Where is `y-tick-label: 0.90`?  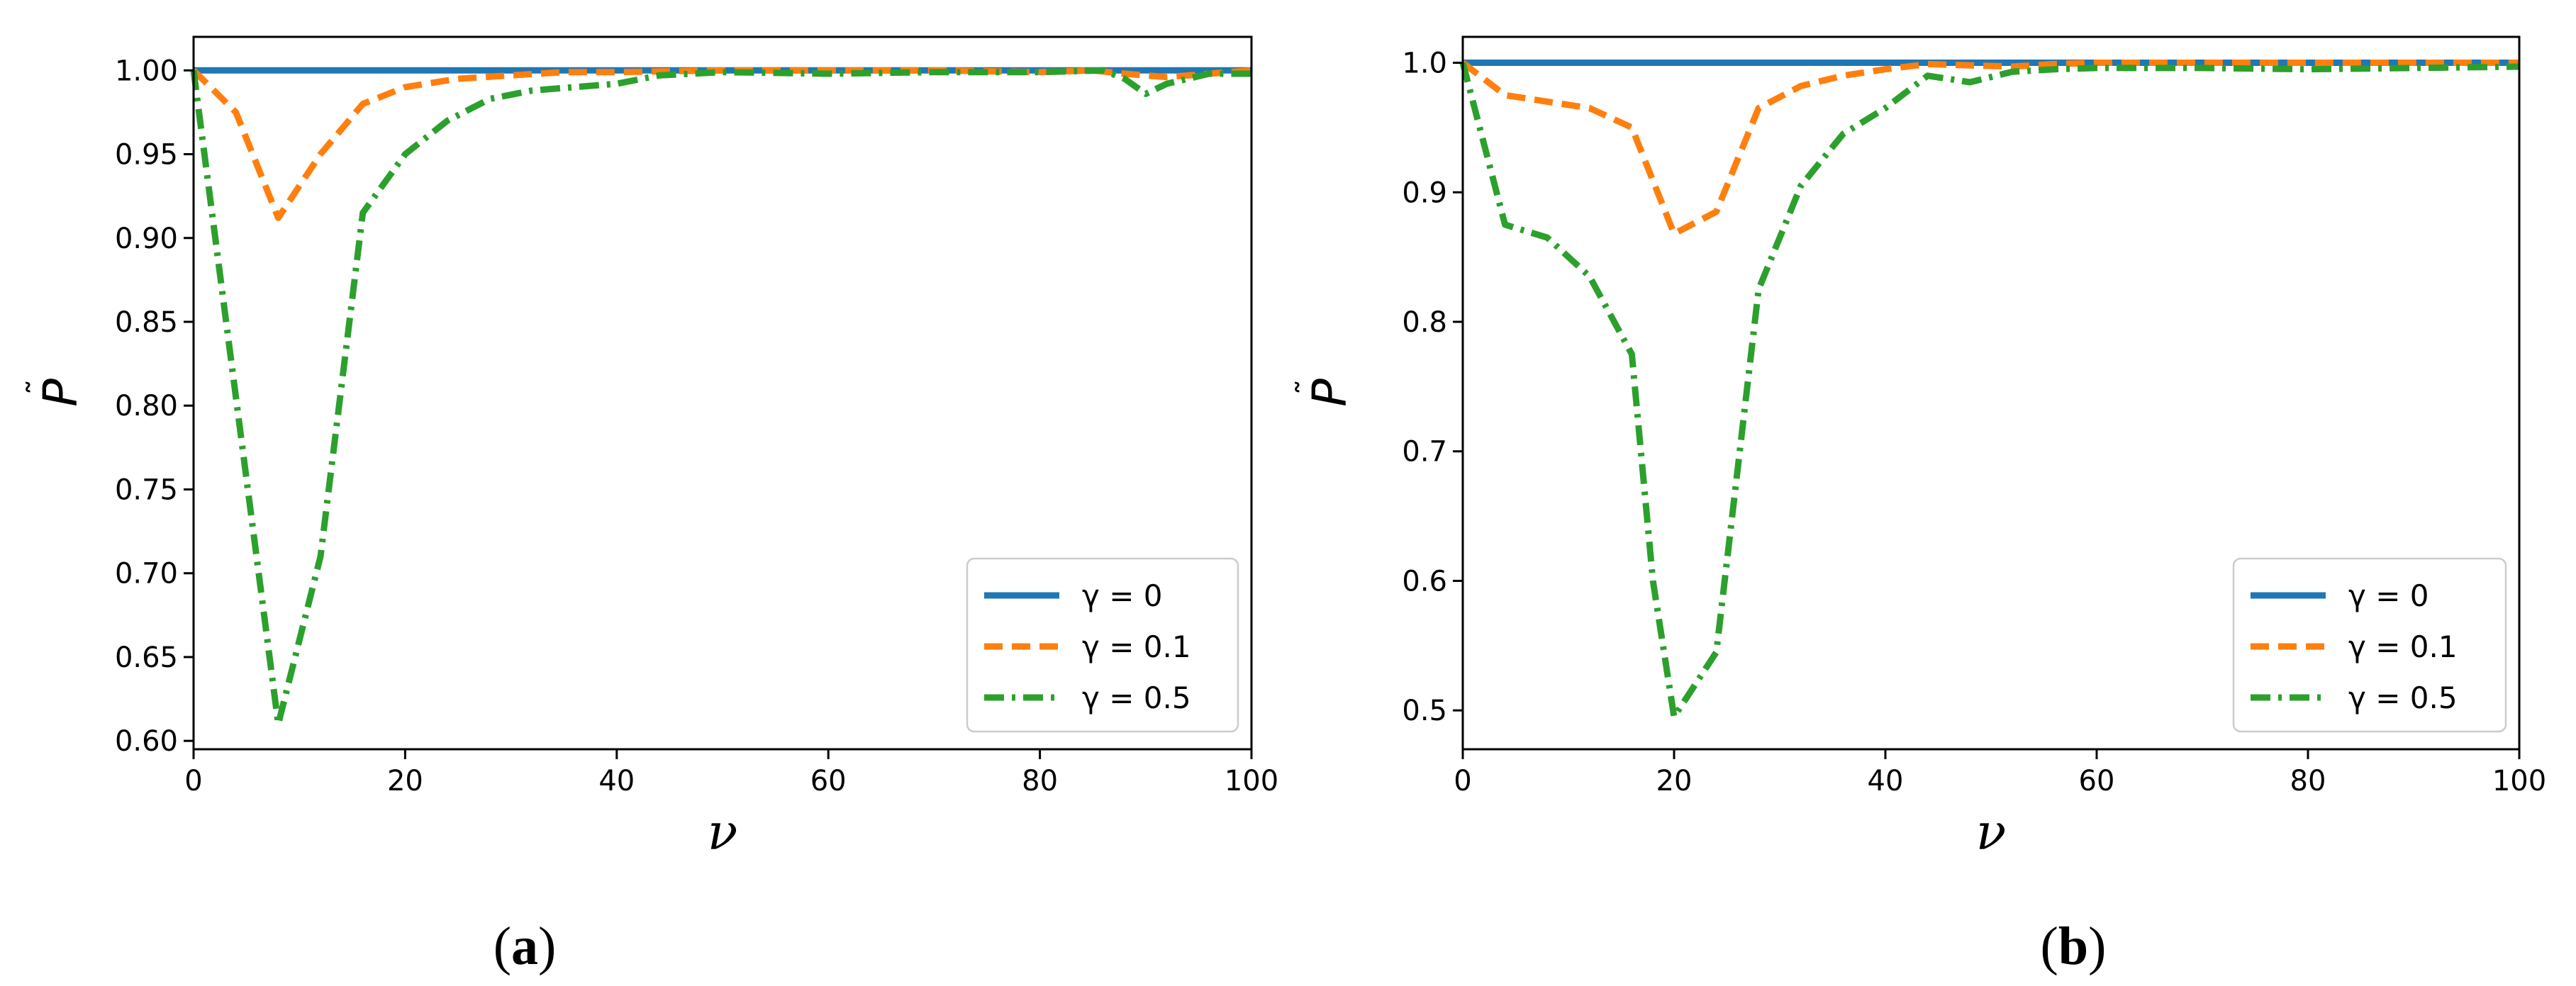 y-tick-label: 0.90 is located at coordinates (146, 239).